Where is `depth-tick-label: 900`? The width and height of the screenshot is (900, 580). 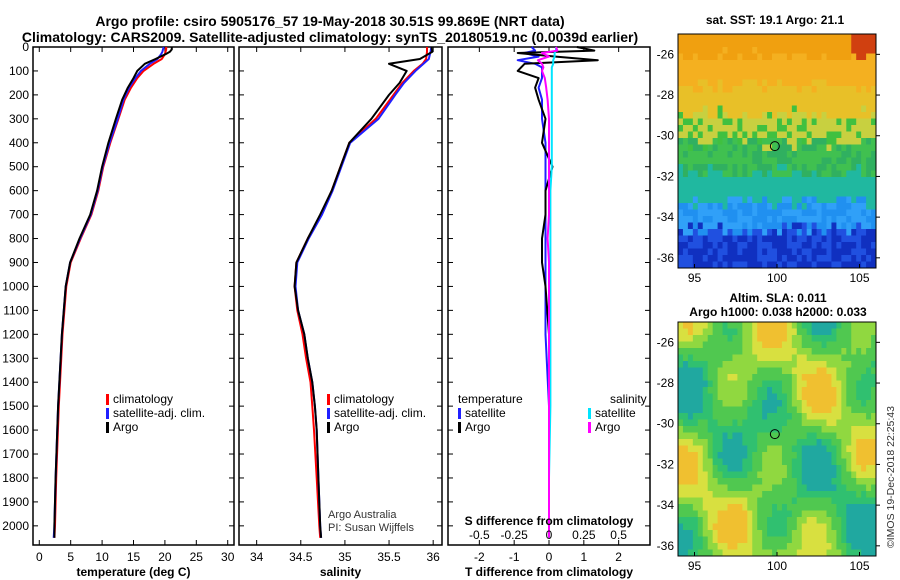
depth-tick-label: 900 is located at coordinates (19, 262).